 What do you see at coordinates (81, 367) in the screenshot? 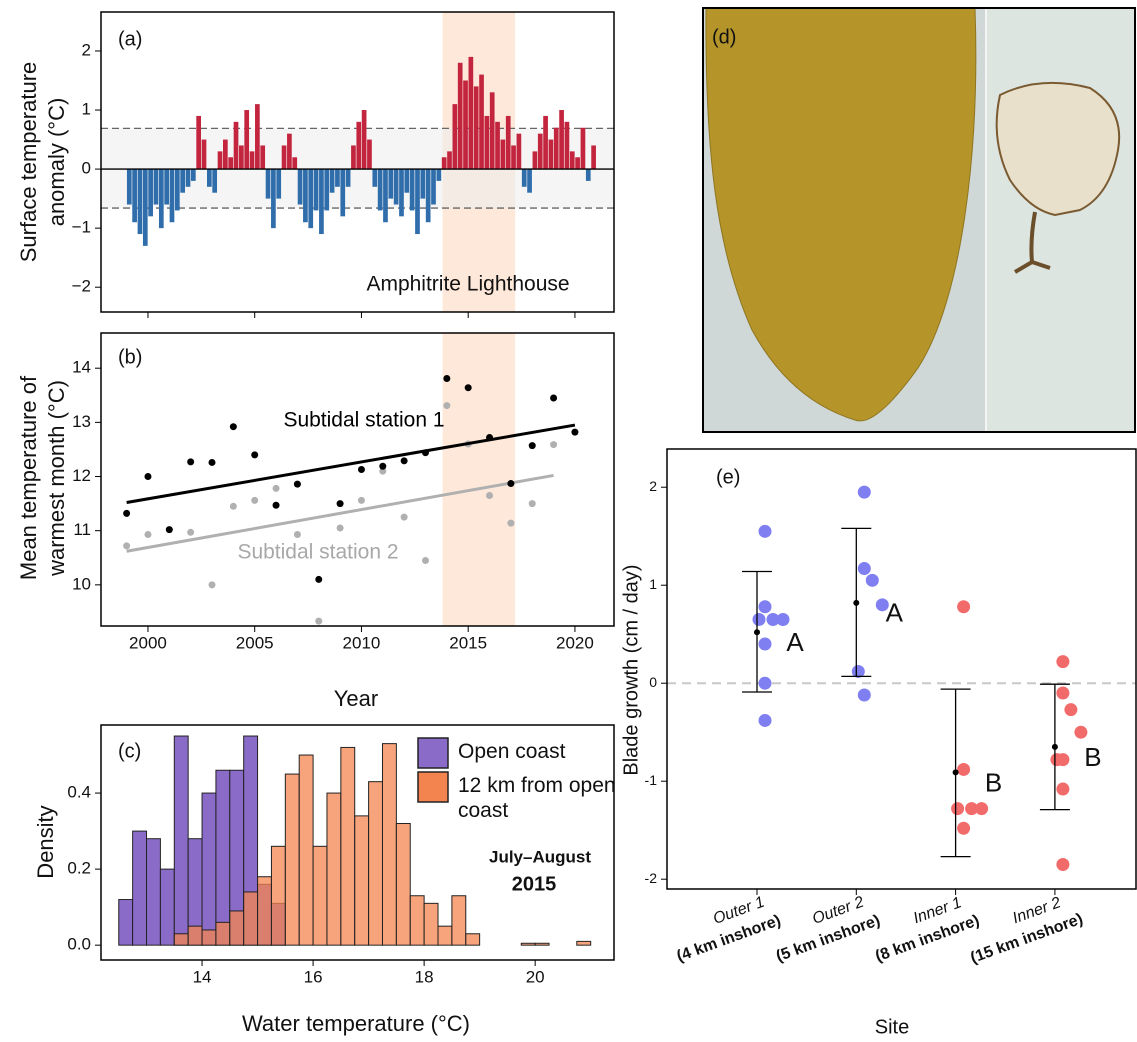
I see `y-tick-label: 14` at bounding box center [81, 367].